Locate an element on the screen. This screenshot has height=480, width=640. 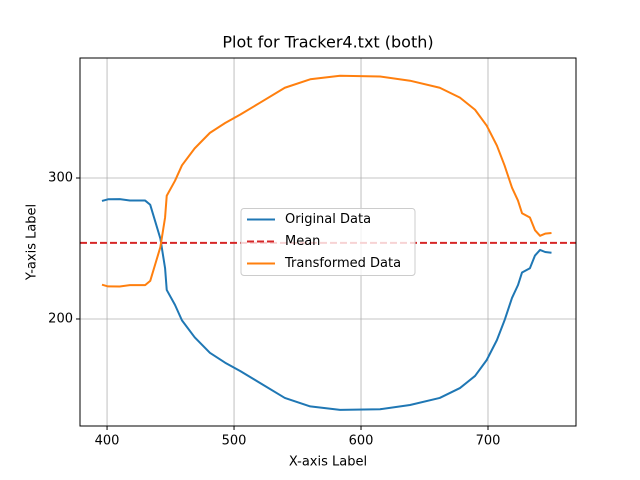
legend: Original Data Mean Transformed Data is located at coordinates (328, 242).